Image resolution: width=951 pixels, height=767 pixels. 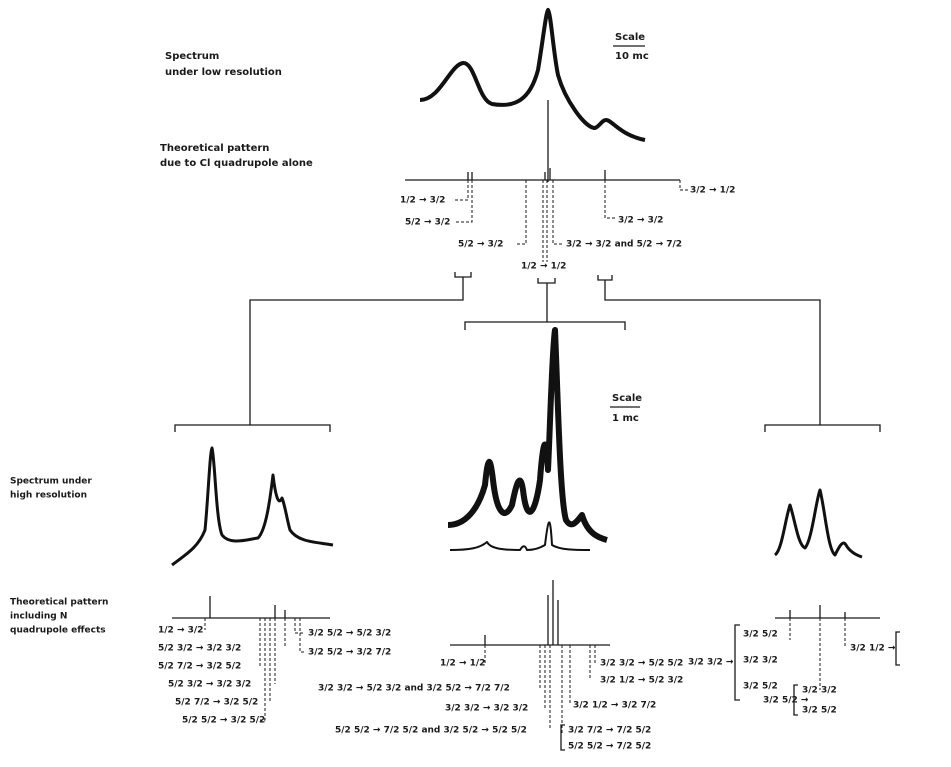 I want to click on spectrum-right, so click(x=818, y=523).